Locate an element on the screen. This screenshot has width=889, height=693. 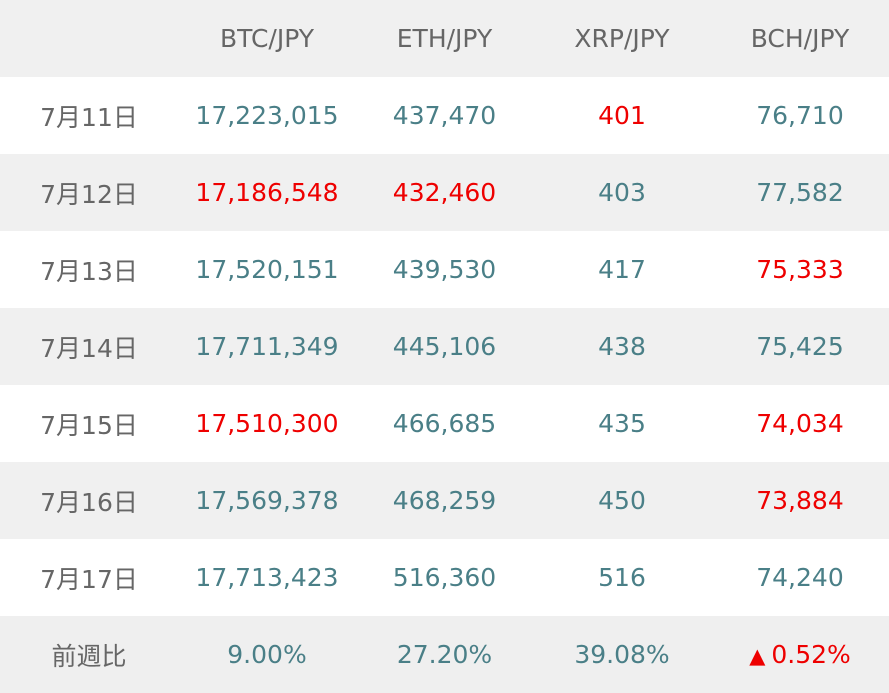
header-btc-jpy: BTC/JPY is located at coordinates (267, 38).